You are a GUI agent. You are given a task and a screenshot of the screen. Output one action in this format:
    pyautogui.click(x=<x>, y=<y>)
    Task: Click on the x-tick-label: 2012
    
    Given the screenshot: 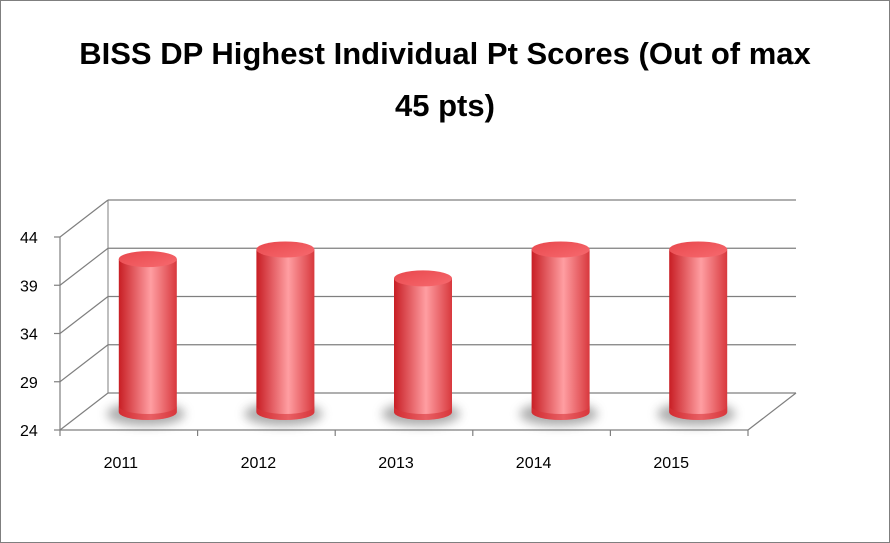 What is the action you would take?
    pyautogui.click(x=259, y=463)
    